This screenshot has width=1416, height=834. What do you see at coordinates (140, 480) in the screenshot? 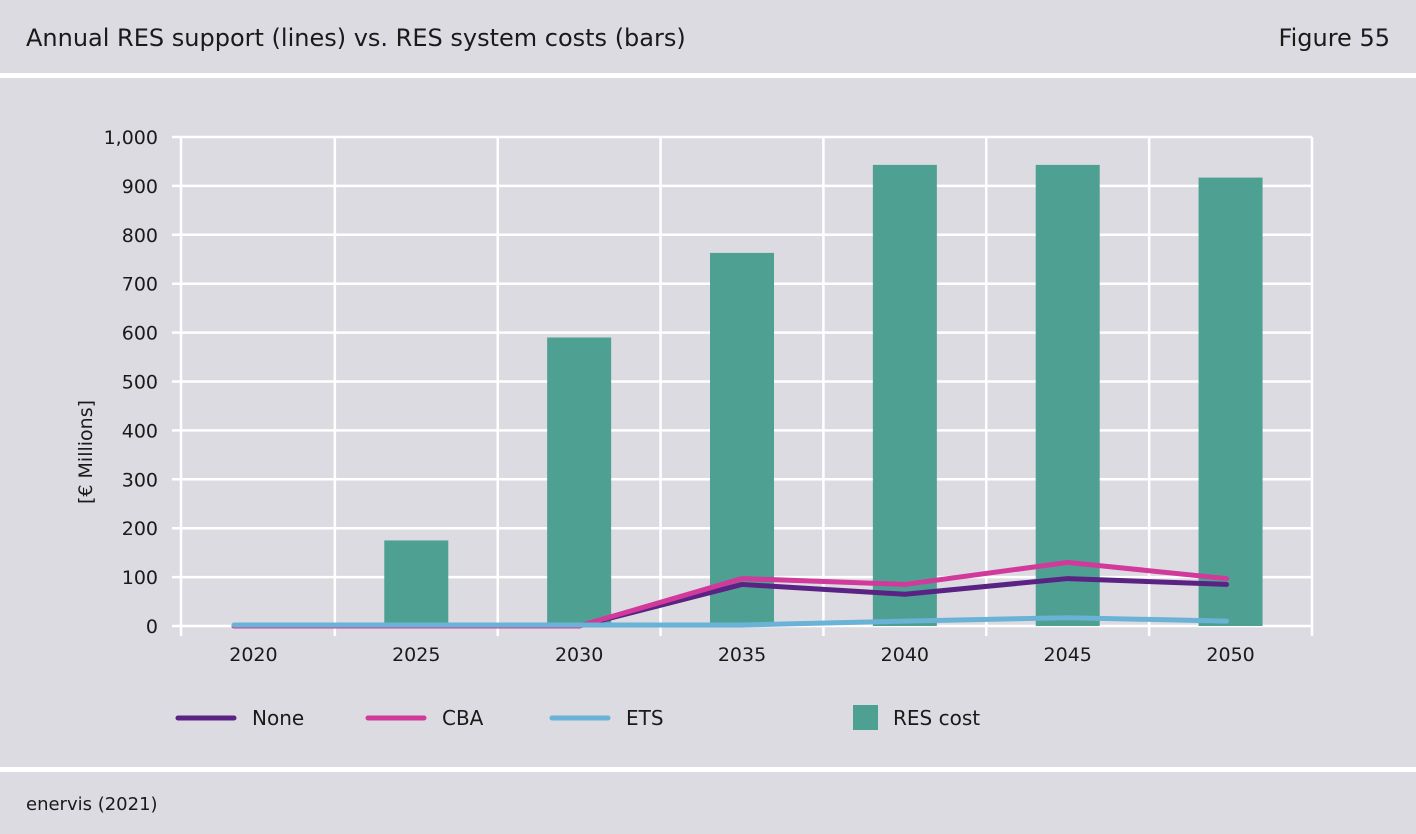
I see `y-tick-label: 300` at bounding box center [140, 480].